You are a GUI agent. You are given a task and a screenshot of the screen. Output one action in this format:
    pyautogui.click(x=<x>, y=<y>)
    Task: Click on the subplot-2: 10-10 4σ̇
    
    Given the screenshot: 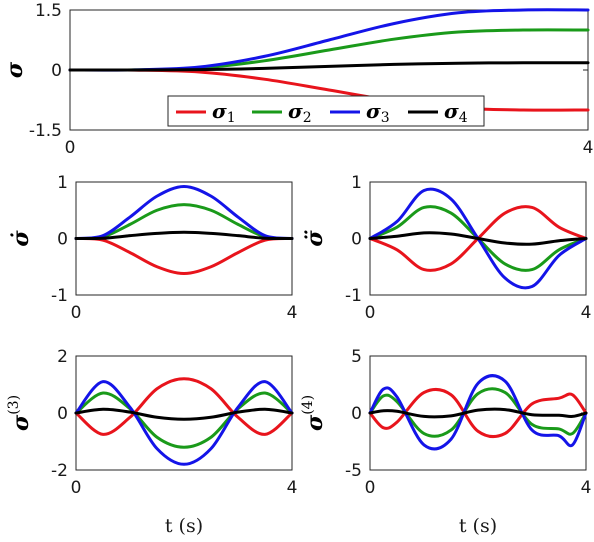 What is the action you would take?
    pyautogui.click(x=152, y=248)
    